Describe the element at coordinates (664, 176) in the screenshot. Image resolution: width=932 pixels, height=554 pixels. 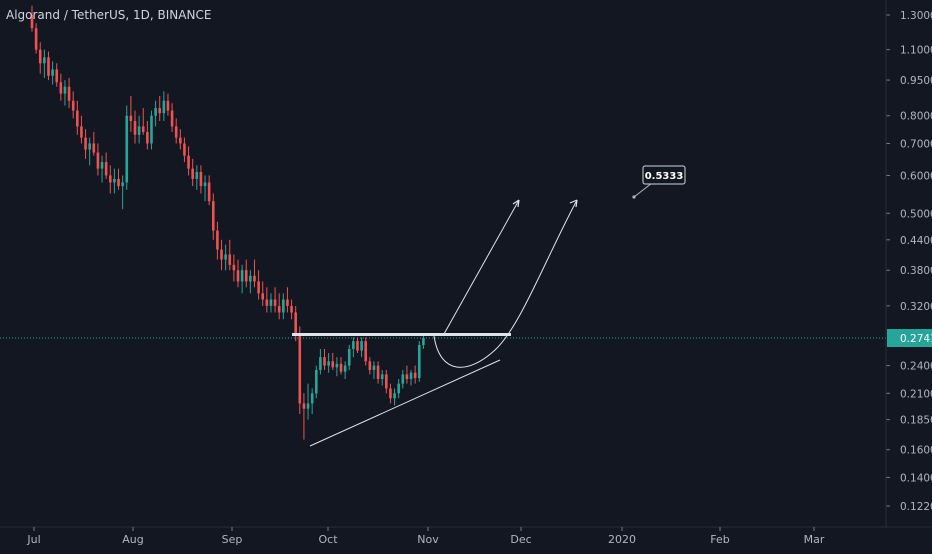
I see `callout-label: 0.5333` at that location.